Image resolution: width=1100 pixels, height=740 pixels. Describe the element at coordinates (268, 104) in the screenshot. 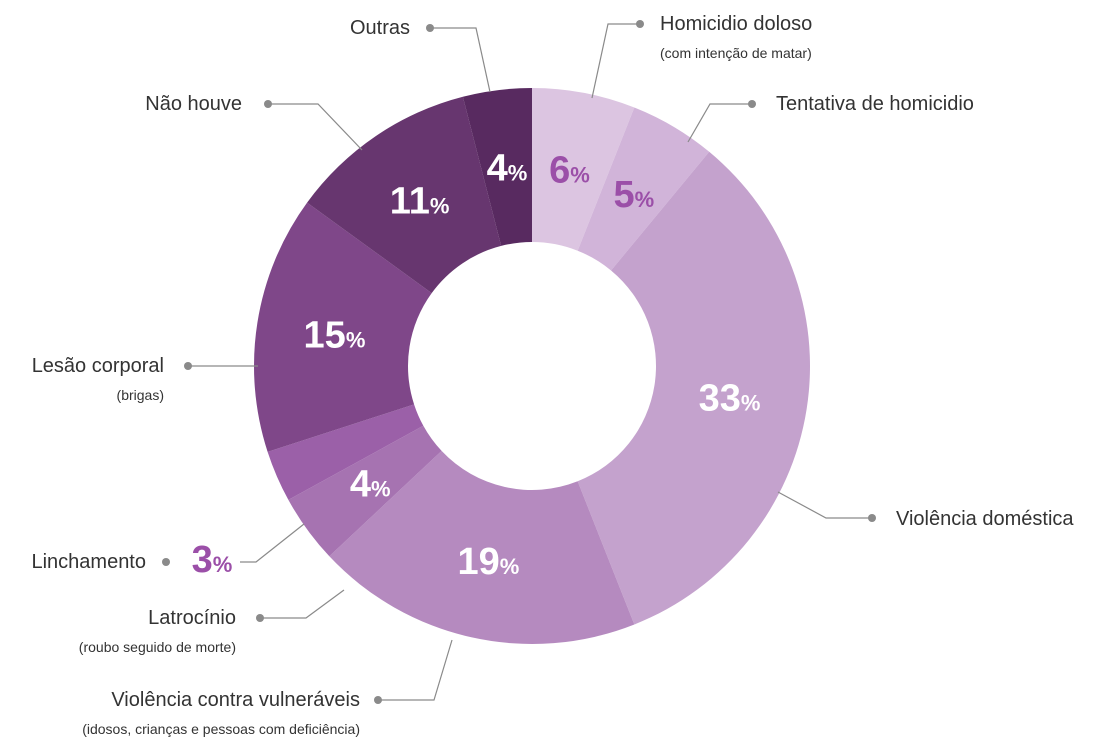

I see `leader-dot-nao-houve` at that location.